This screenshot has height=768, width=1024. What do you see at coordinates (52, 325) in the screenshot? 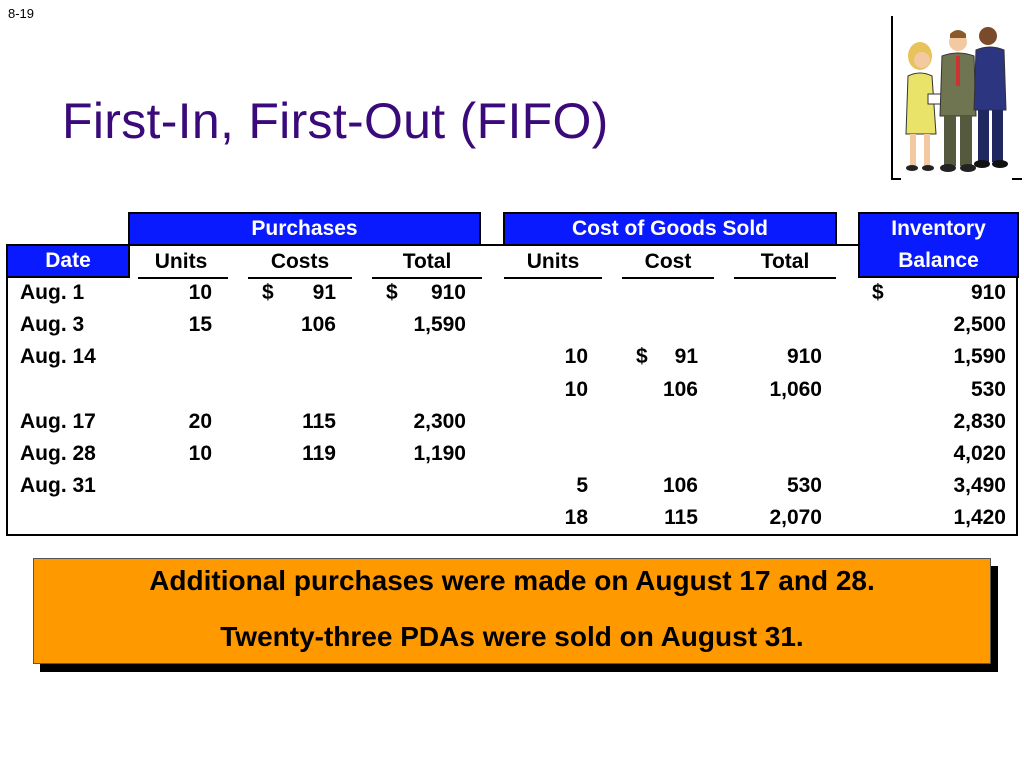
I see `date-cell: Aug. 3` at bounding box center [52, 325].